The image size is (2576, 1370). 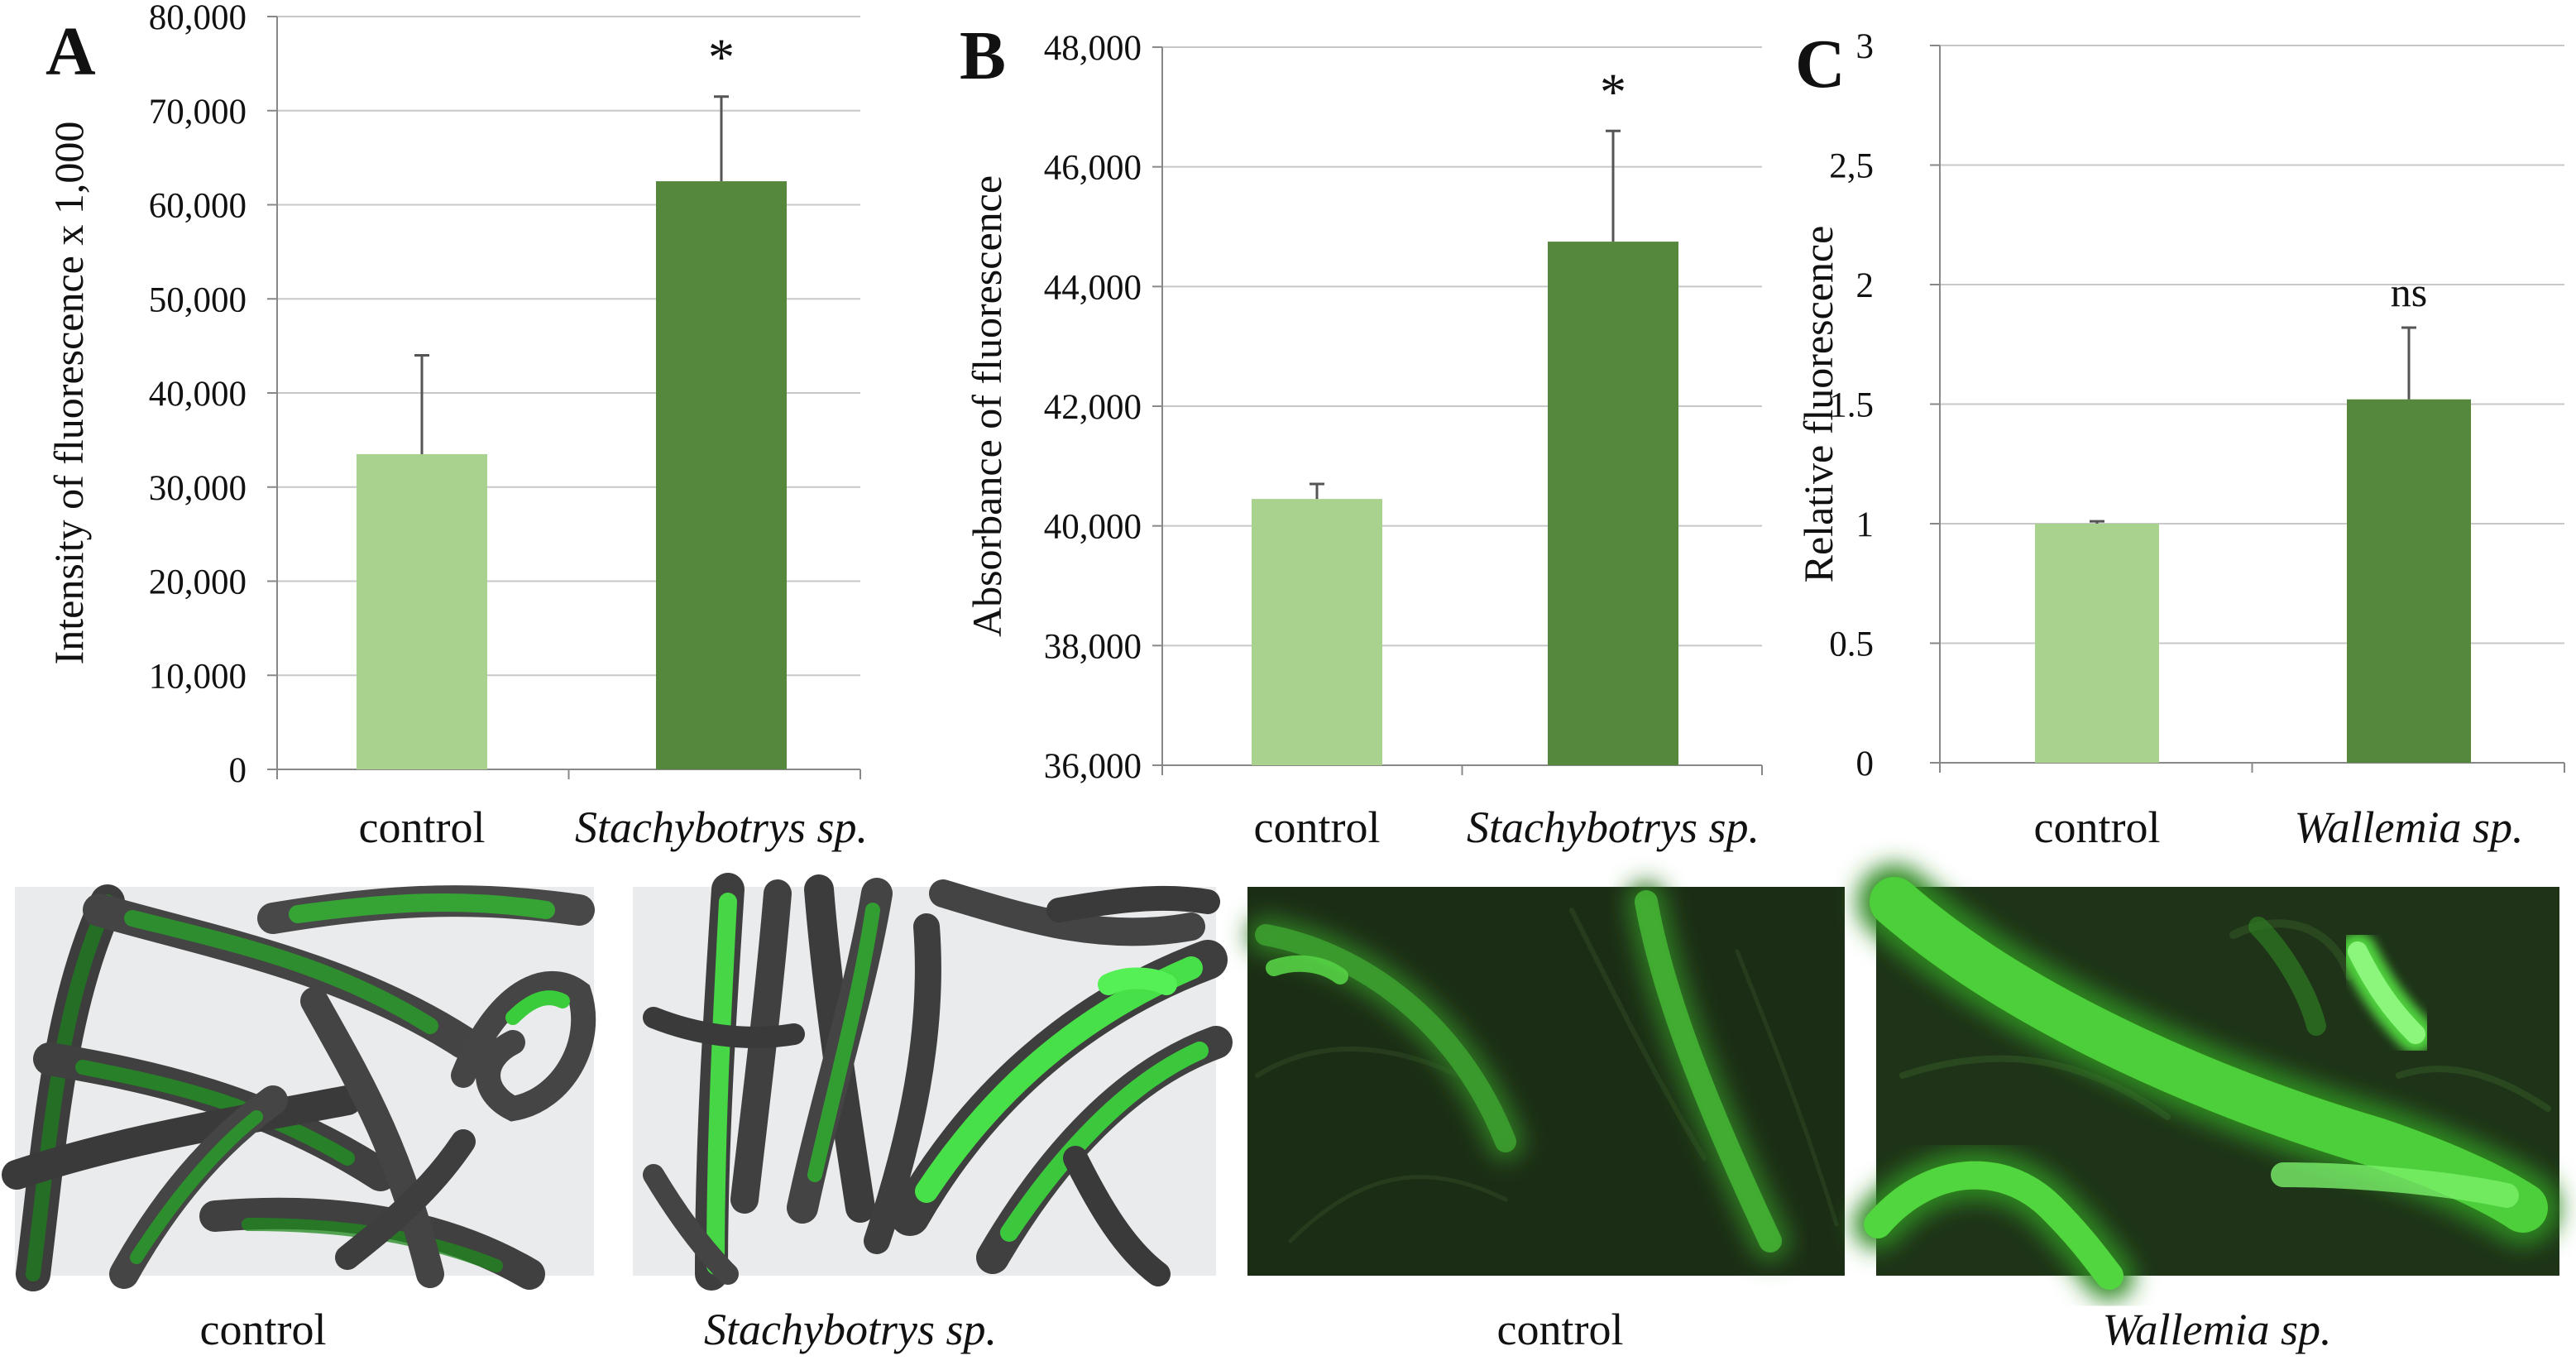 I want to click on y-tick-label: 36,000, so click(x=1093, y=766).